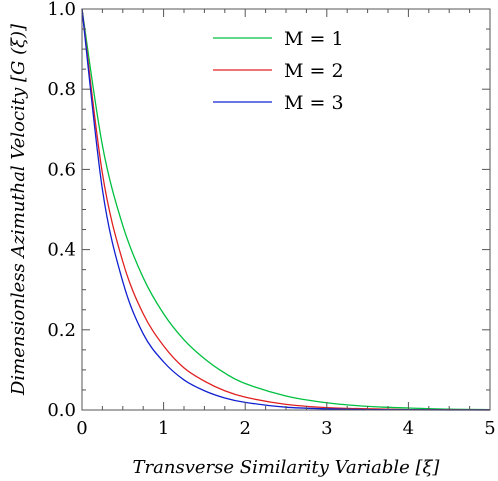 This screenshot has height=481, width=498. Describe the element at coordinates (408, 428) in the screenshot. I see `x-tick-label: 4` at that location.